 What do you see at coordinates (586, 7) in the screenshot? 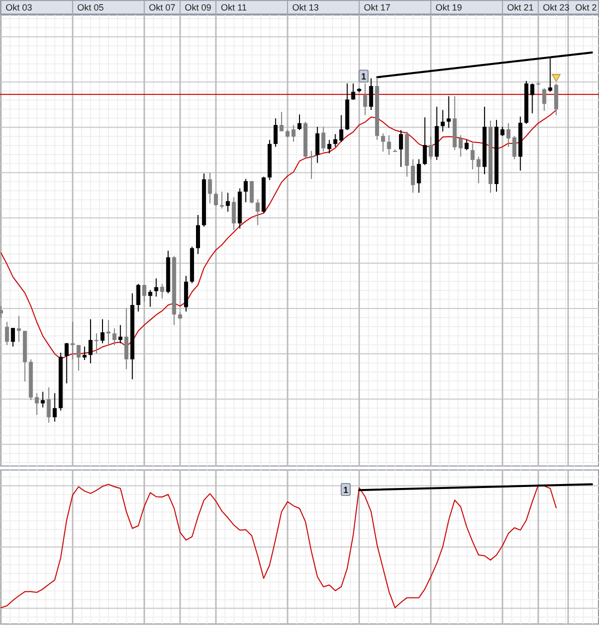
I see `x-tick-label: Okt 2` at bounding box center [586, 7].